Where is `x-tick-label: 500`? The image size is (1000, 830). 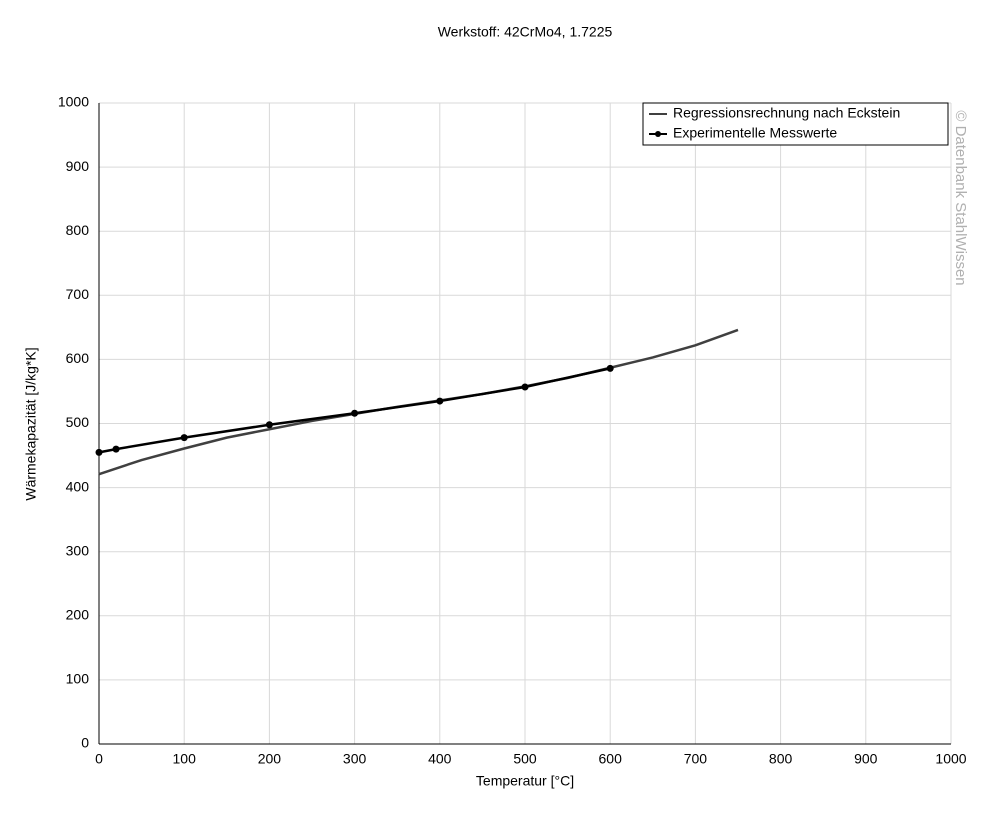 x-tick-label: 500 is located at coordinates (525, 759).